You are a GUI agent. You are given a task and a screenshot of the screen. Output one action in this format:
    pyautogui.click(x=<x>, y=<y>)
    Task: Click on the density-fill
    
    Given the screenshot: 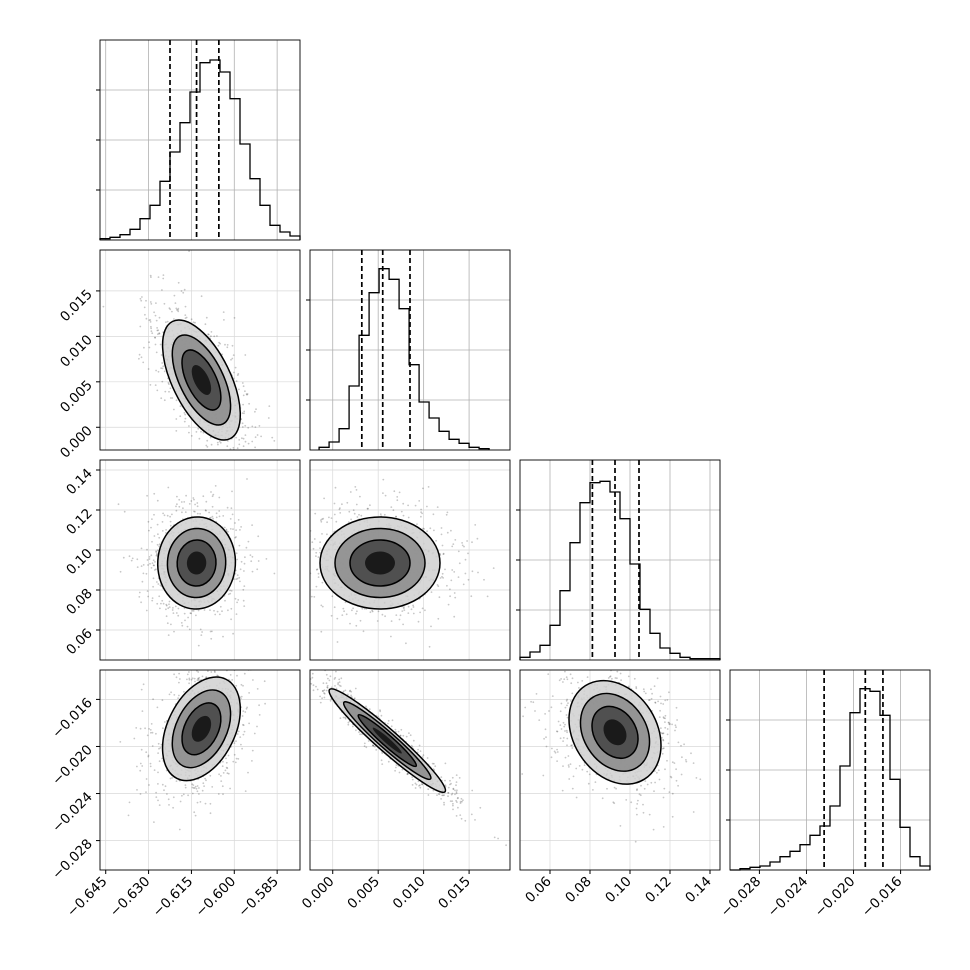 What is the action you would take?
    pyautogui.click(x=196, y=563)
    